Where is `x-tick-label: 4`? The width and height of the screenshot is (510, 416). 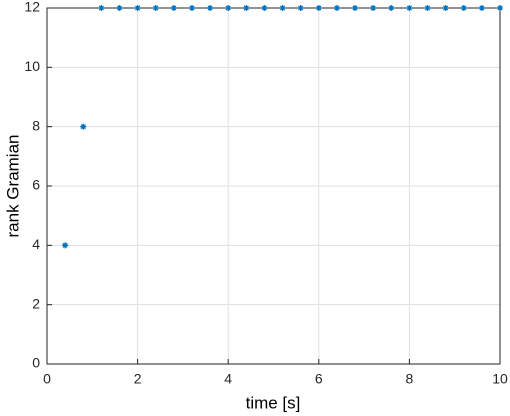 x-tick-label: 4 is located at coordinates (228, 379).